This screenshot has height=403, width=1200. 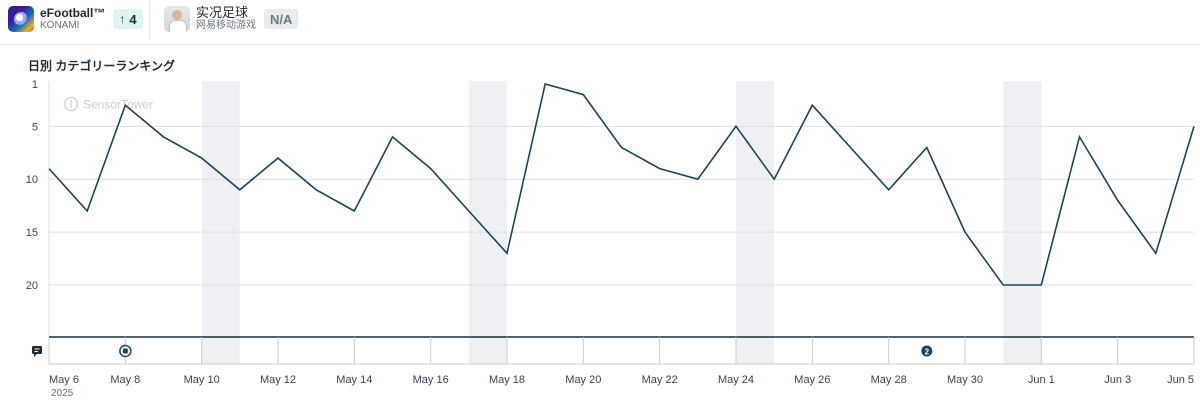 I want to click on event-marker, so click(x=125, y=351).